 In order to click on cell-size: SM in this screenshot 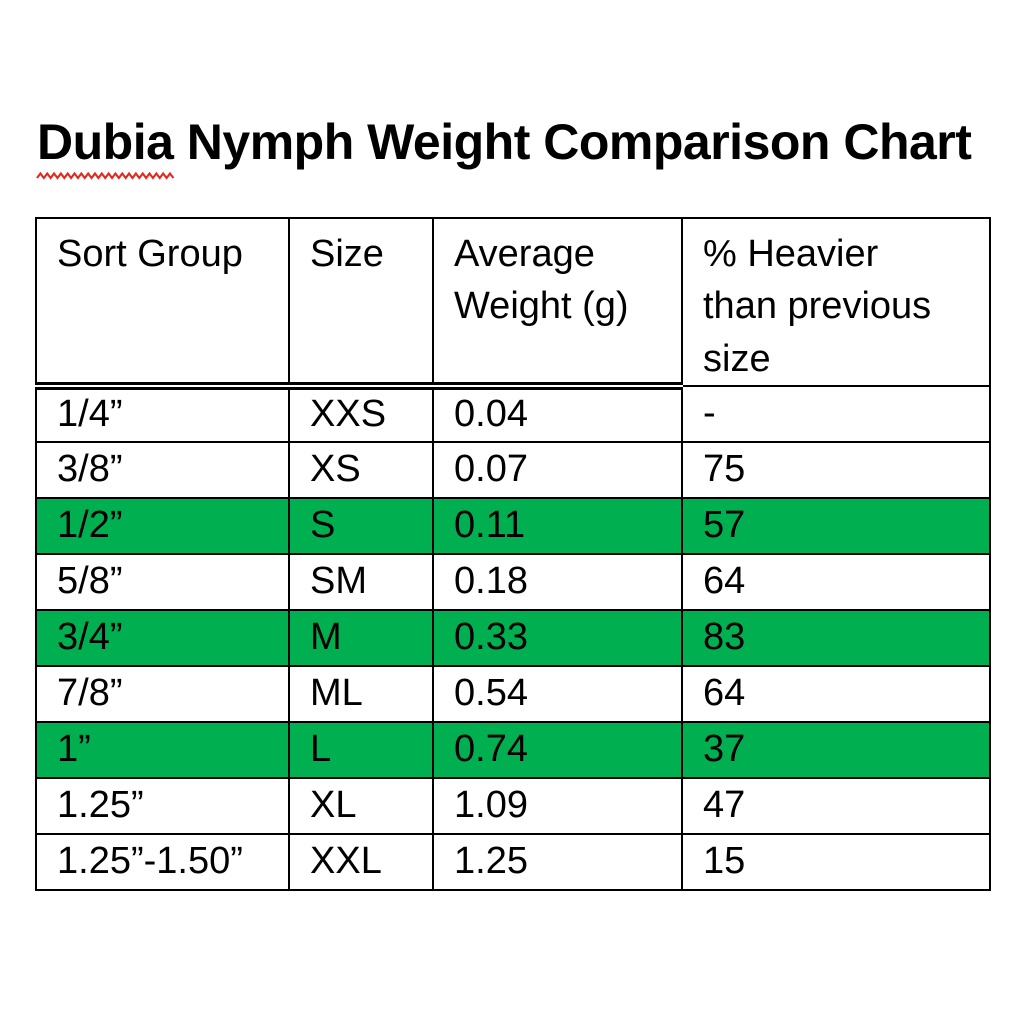, I will do `click(361, 582)`.